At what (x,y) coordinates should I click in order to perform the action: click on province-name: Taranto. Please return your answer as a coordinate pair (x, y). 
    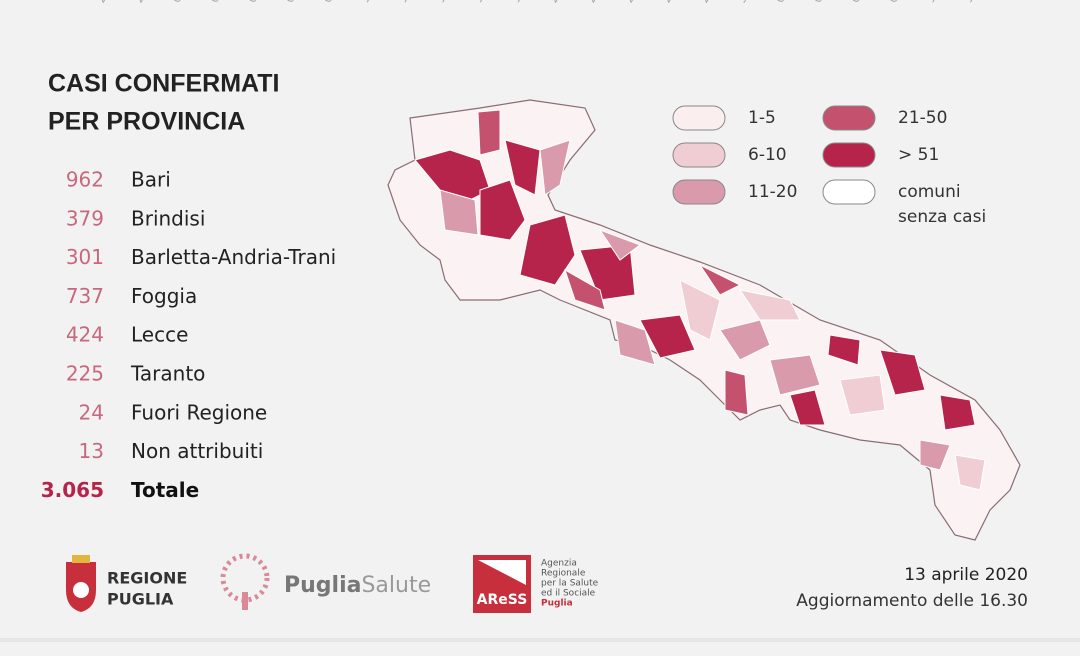
    Looking at the image, I should click on (167, 374).